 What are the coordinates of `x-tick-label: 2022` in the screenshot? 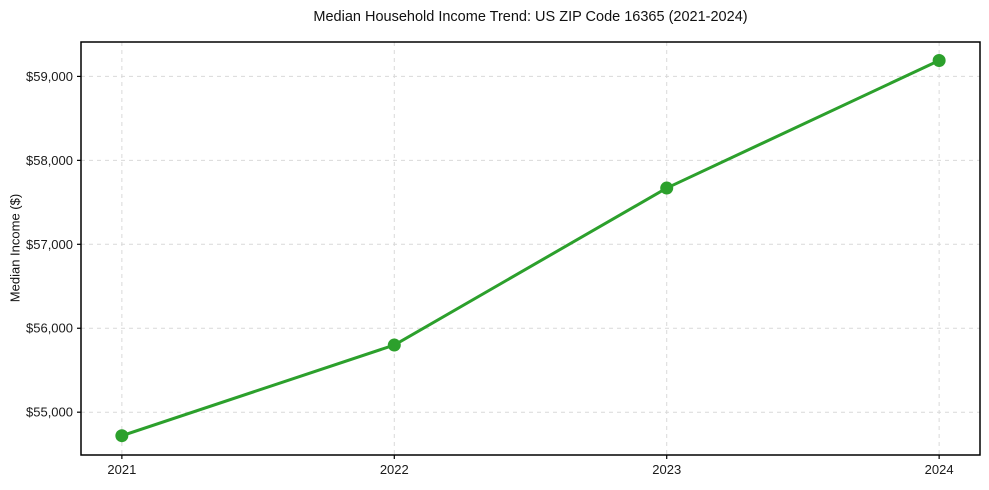 It's located at (394, 469).